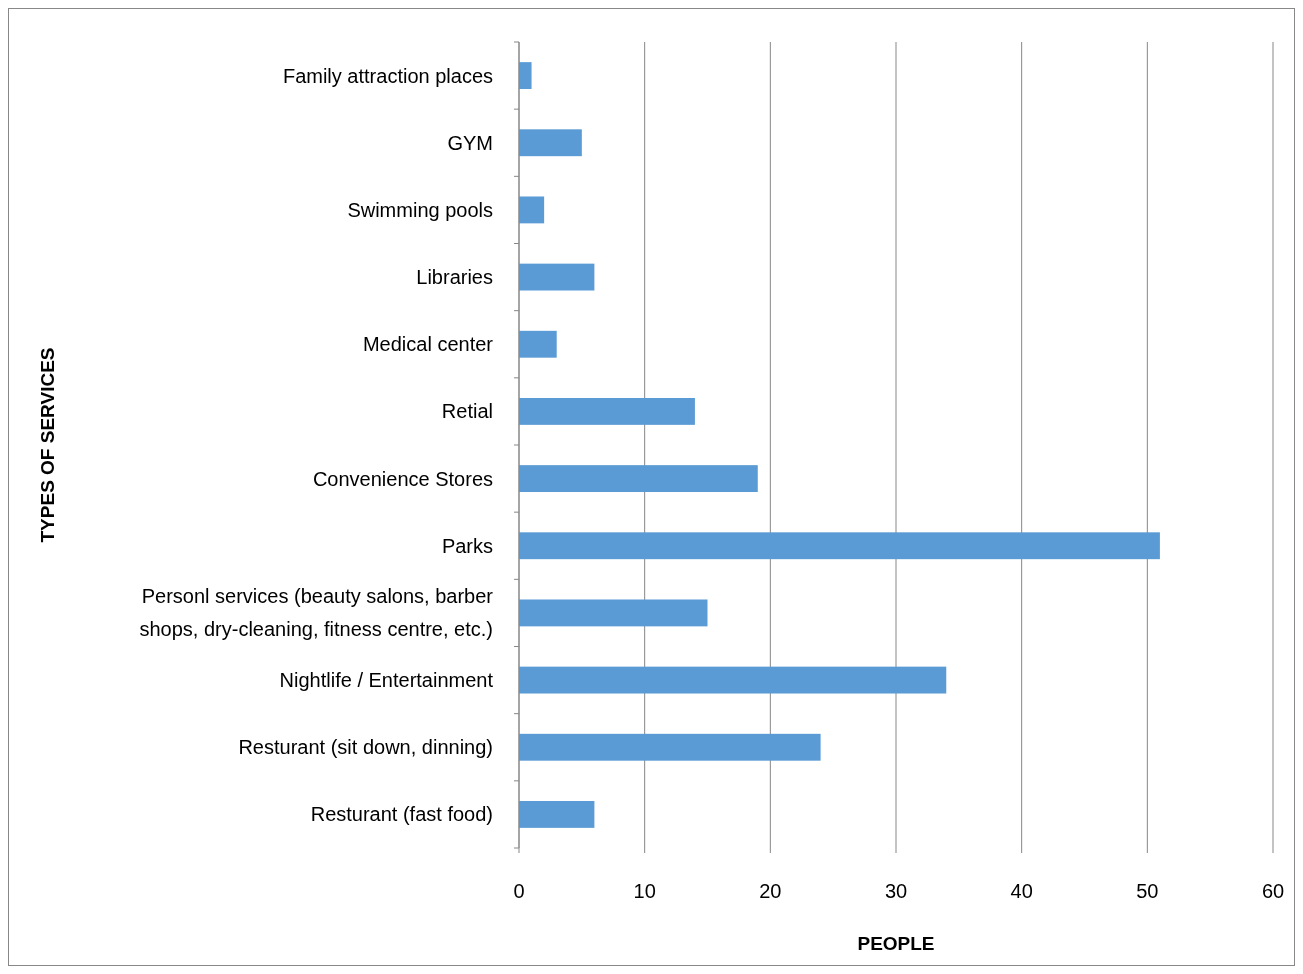  Describe the element at coordinates (519, 891) in the screenshot. I see `x-tick-label: 0` at that location.